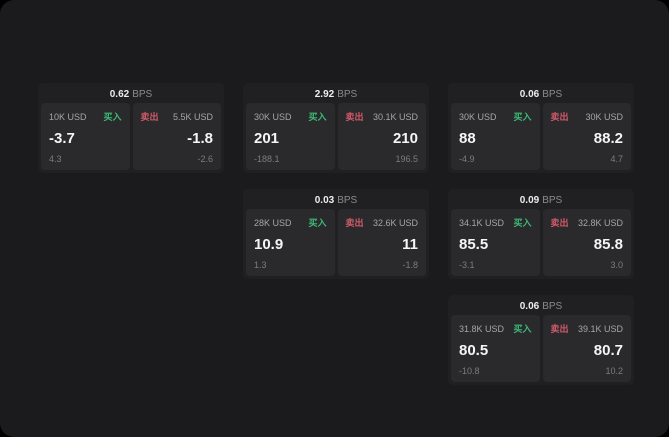 This screenshot has height=437, width=669. Describe the element at coordinates (474, 244) in the screenshot. I see `buy-price: 85.5` at that location.